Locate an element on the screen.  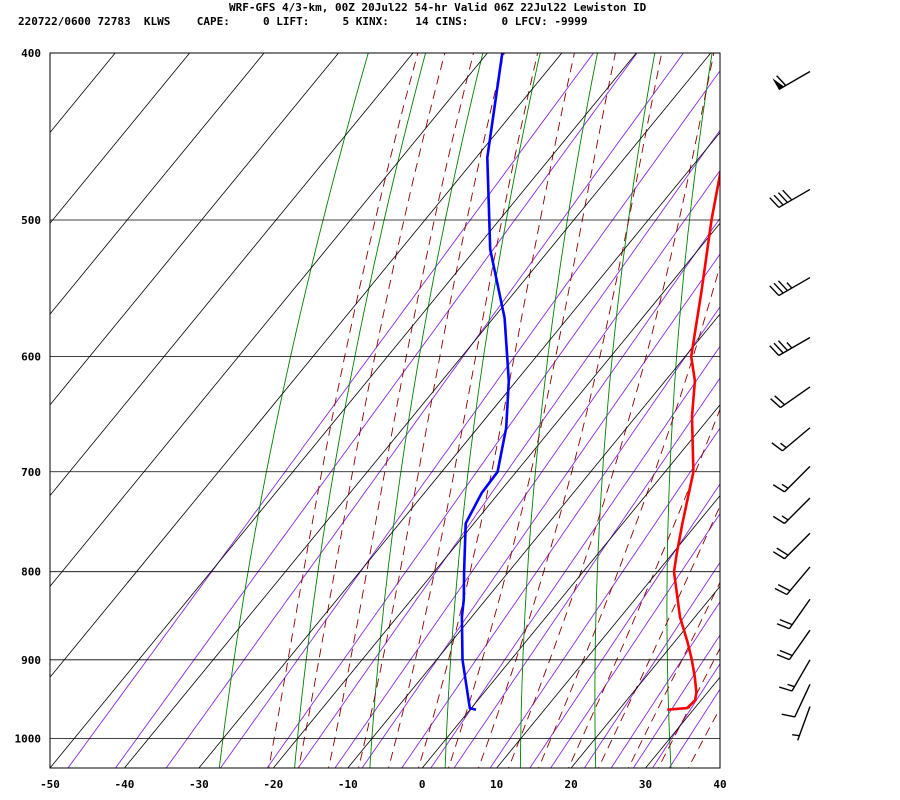
pressure-tick-label: 600 is located at coordinates (31, 356).